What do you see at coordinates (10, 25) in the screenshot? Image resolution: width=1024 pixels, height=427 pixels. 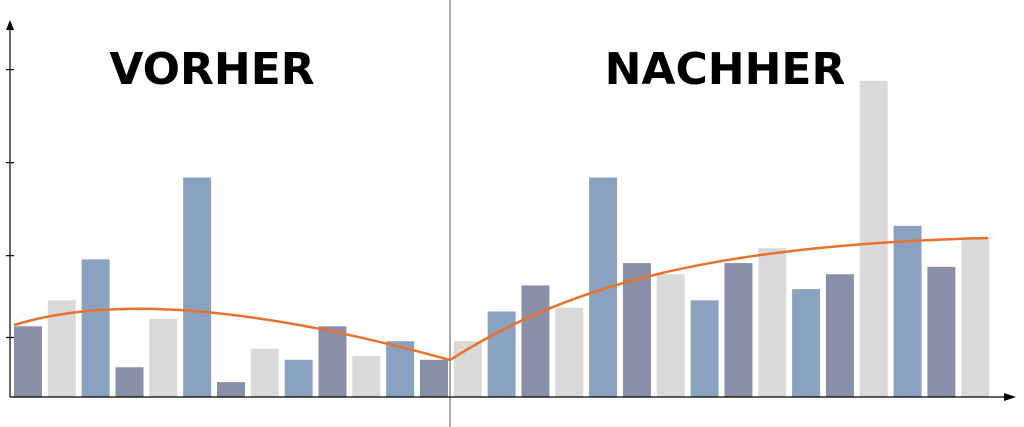 I see `y-arrow` at bounding box center [10, 25].